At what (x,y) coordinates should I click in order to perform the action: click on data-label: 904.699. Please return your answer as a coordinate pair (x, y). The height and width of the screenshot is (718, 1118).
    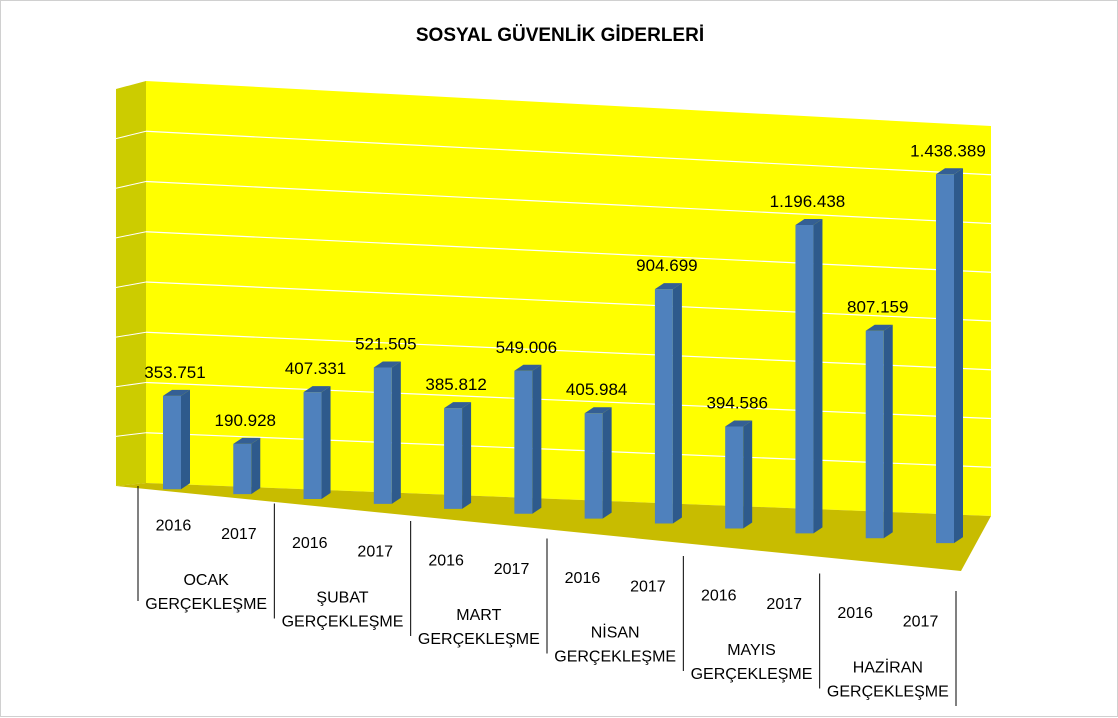
    Looking at the image, I should click on (666, 265).